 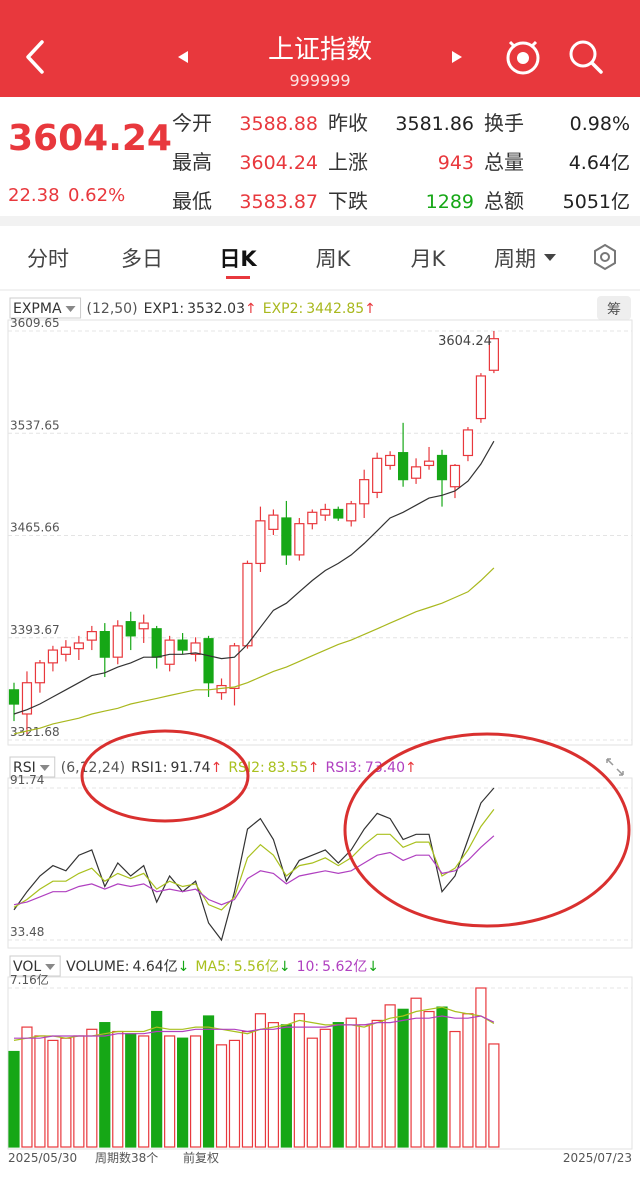 I want to click on legend-value: 3532.03, so click(x=216, y=309).